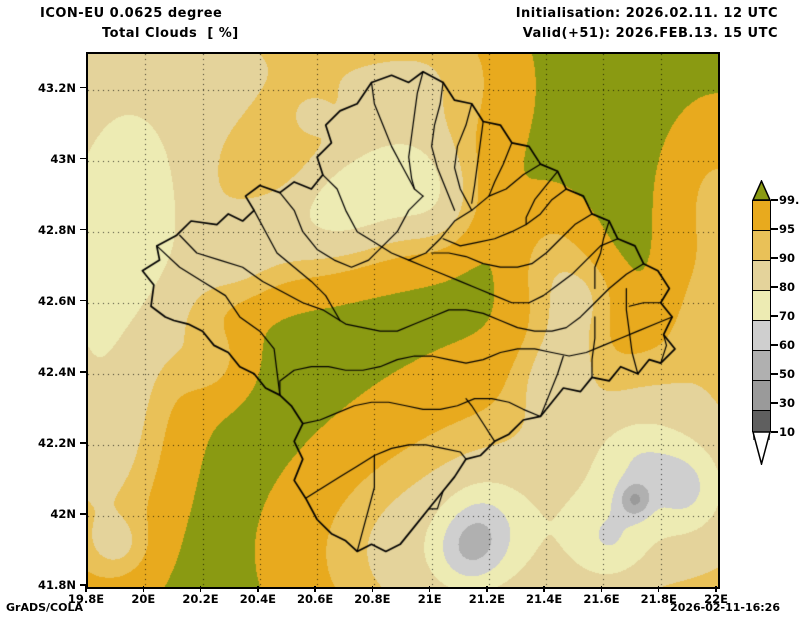 This screenshot has height=618, width=800. What do you see at coordinates (544, 599) in the screenshot?
I see `x-axis-label: 21.4E` at bounding box center [544, 599].